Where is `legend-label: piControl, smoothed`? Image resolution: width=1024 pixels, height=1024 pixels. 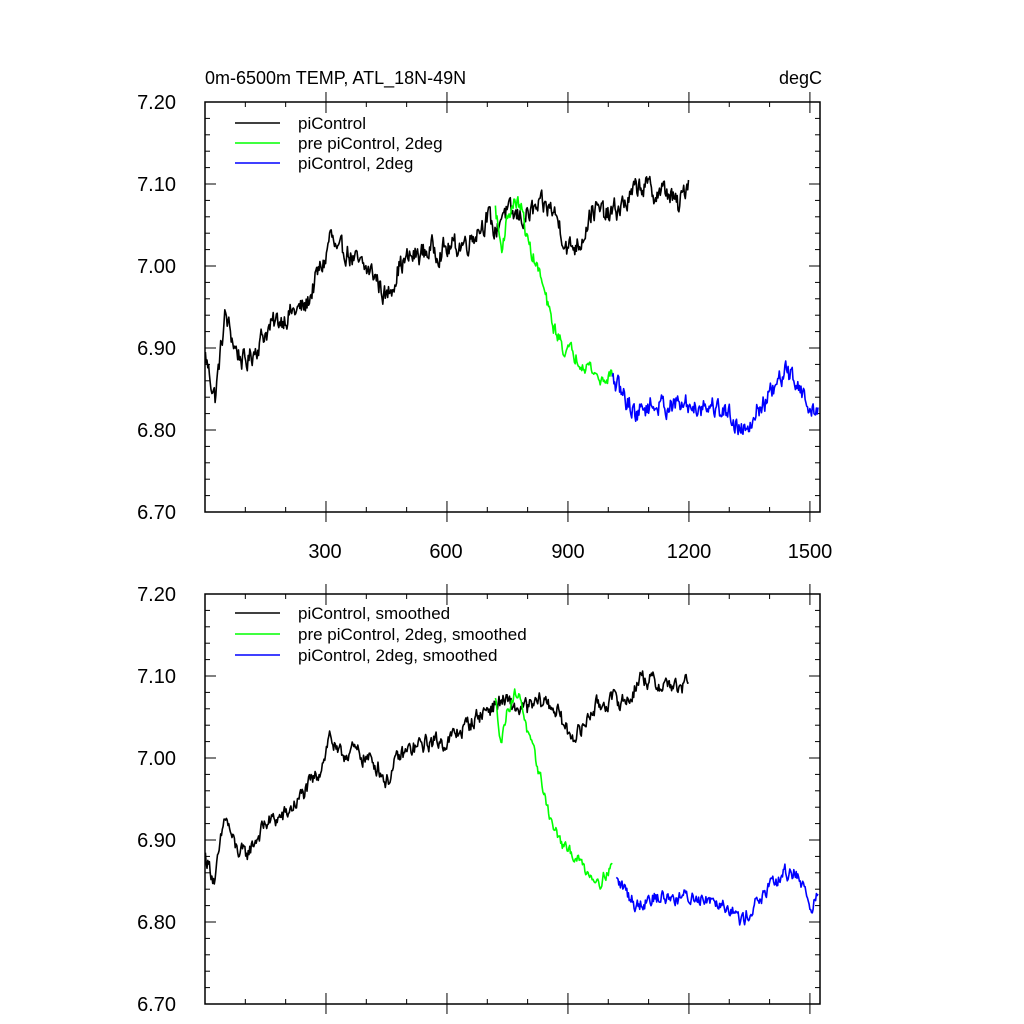 legend-label: piControl, smoothed is located at coordinates (374, 613).